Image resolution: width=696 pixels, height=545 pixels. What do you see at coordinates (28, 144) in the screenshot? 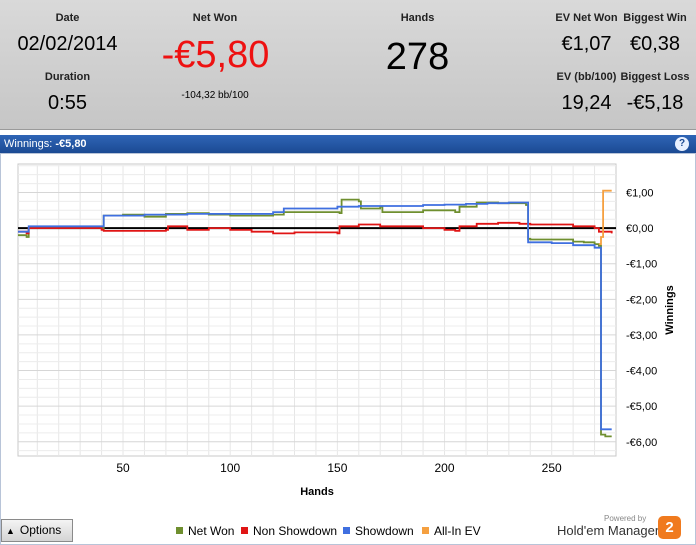
I see `chart-title-prefix: Winnings:` at bounding box center [28, 144].